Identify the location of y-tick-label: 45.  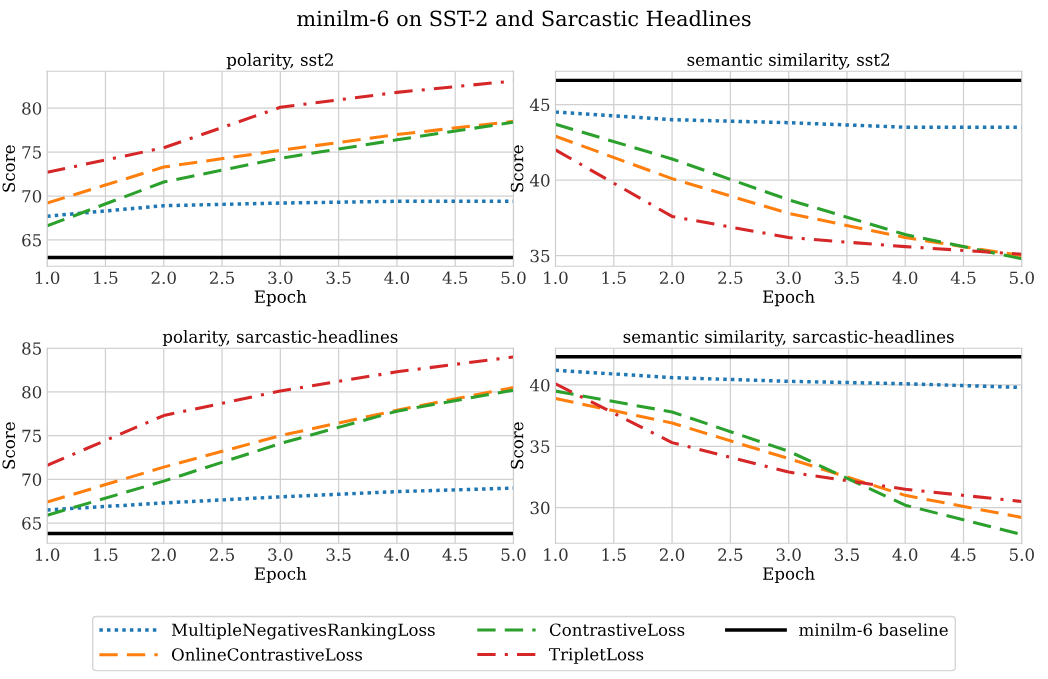
(539, 105).